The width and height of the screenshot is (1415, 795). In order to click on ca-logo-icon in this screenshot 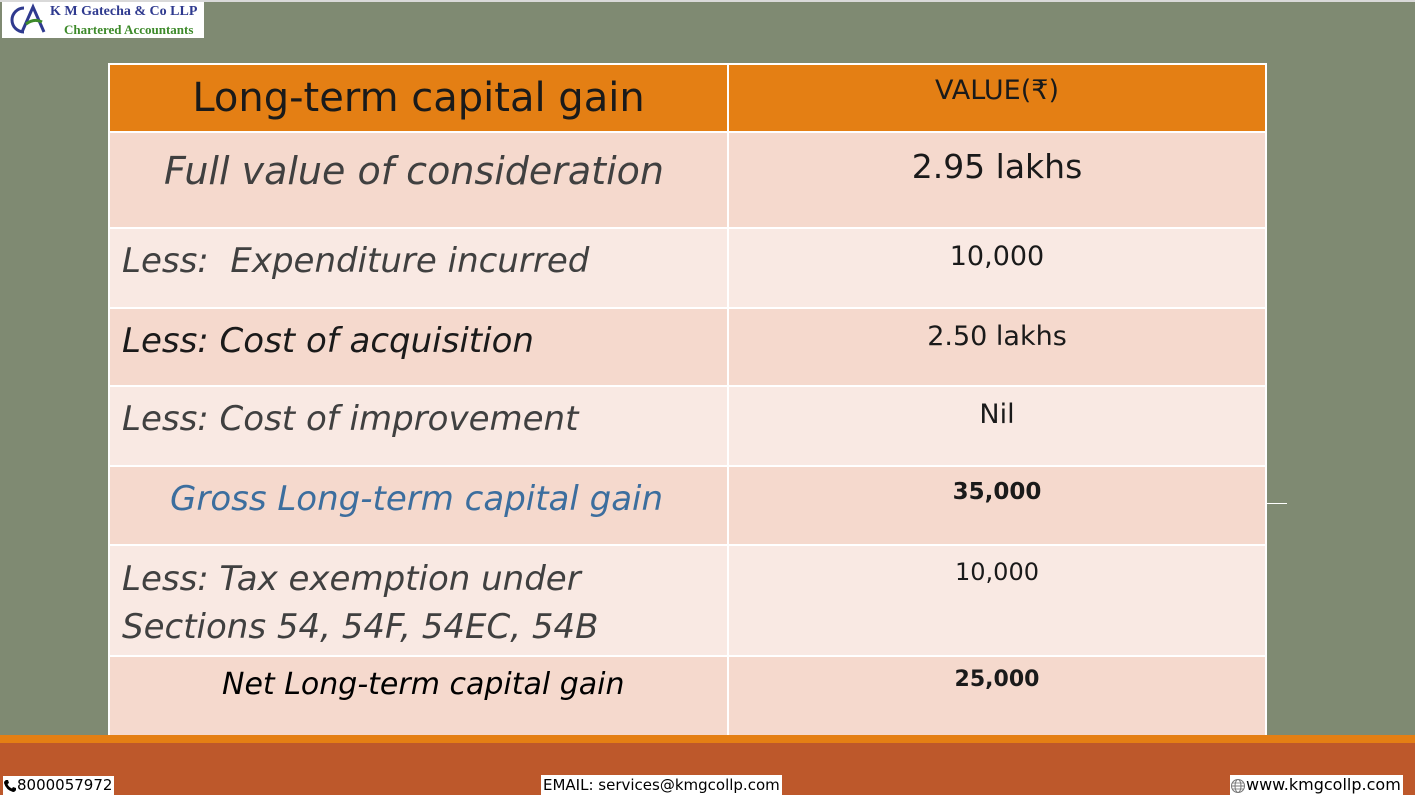, I will do `click(28, 18)`.